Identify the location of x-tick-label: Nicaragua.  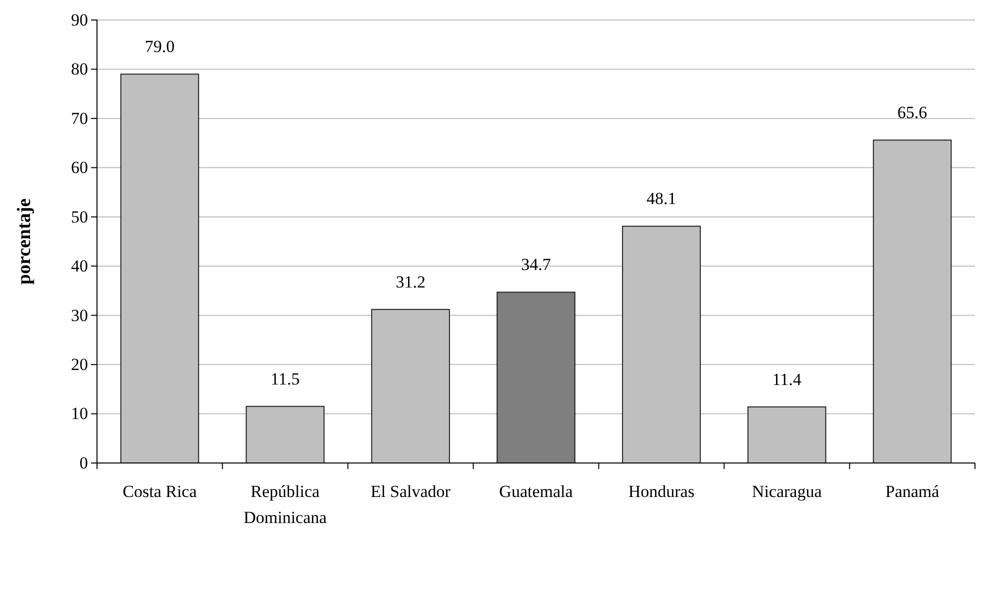
(787, 491).